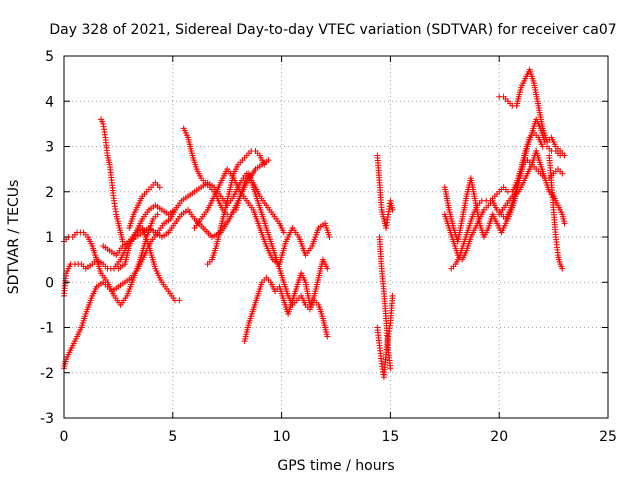 Image resolution: width=640 pixels, height=485 pixels. What do you see at coordinates (49, 238) in the screenshot?
I see `y-tick-label: 1` at bounding box center [49, 238].